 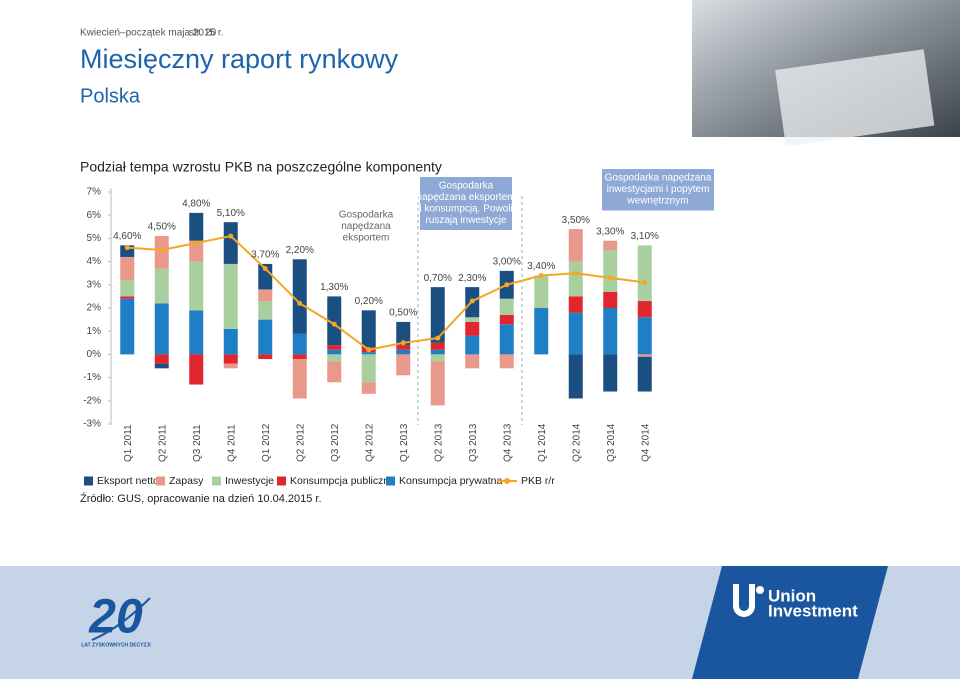 I want to click on y-tick-label: 1%, so click(x=94, y=331).